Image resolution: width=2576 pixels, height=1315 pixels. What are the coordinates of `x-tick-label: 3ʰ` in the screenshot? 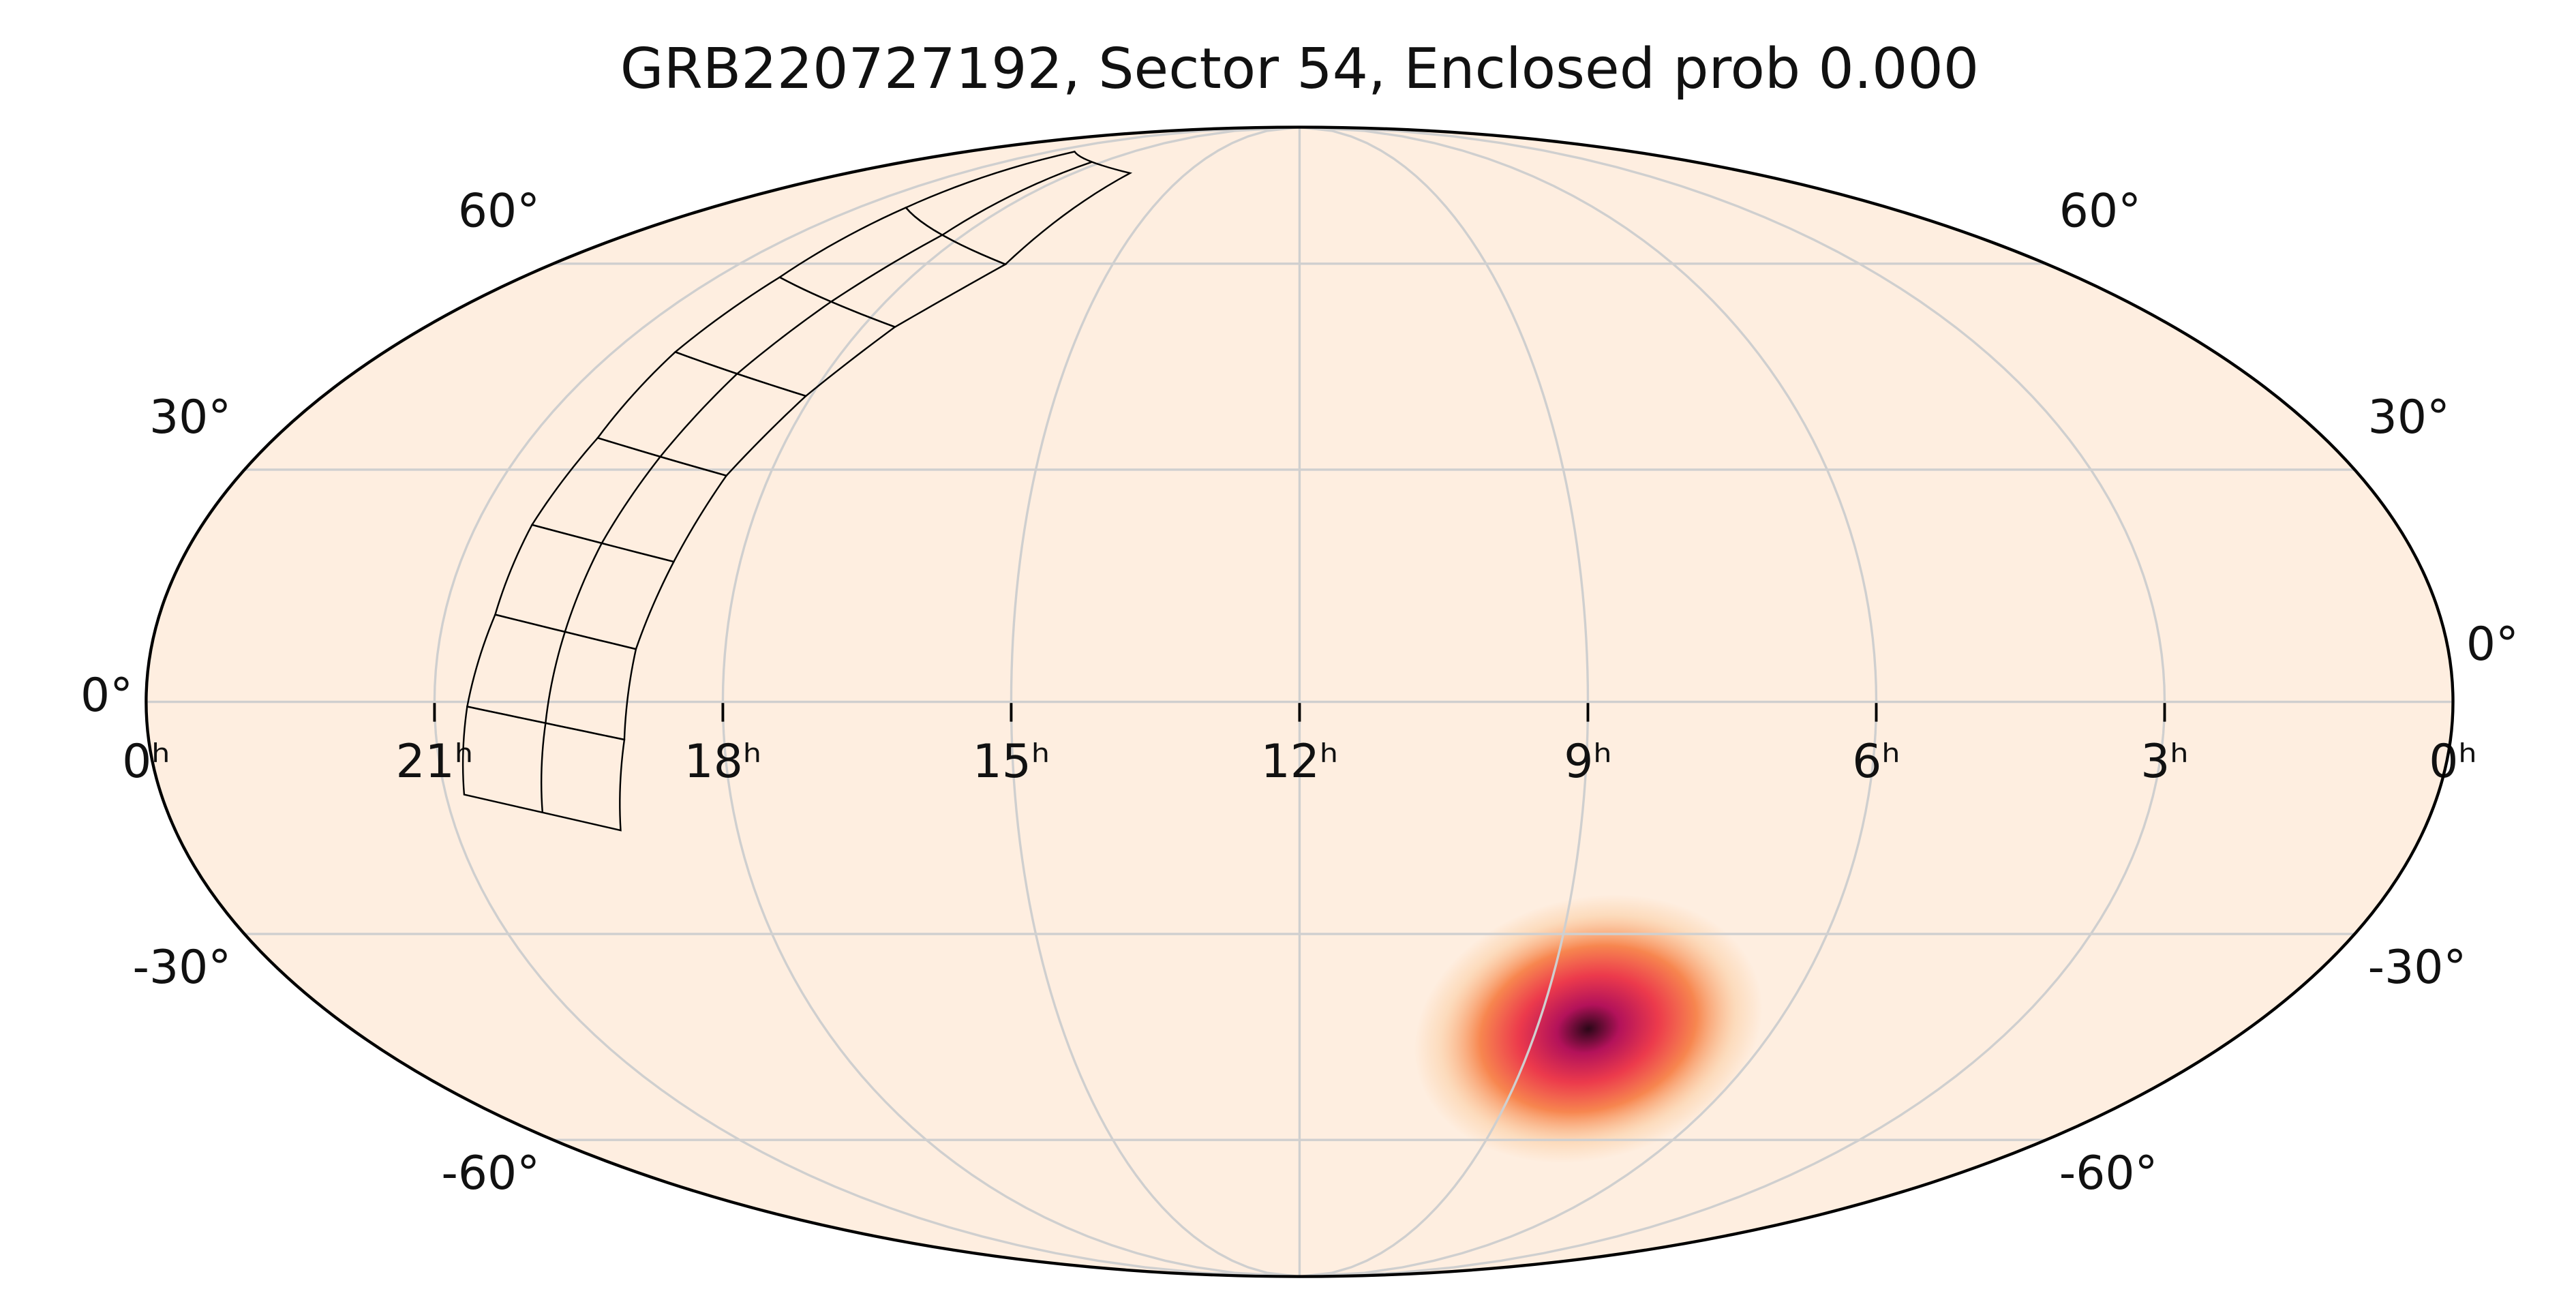 It's located at (2164, 761).